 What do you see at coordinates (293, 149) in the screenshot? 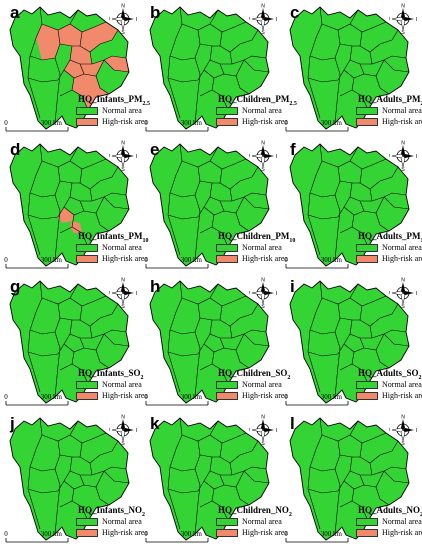
I see `panel-letter: f` at bounding box center [293, 149].